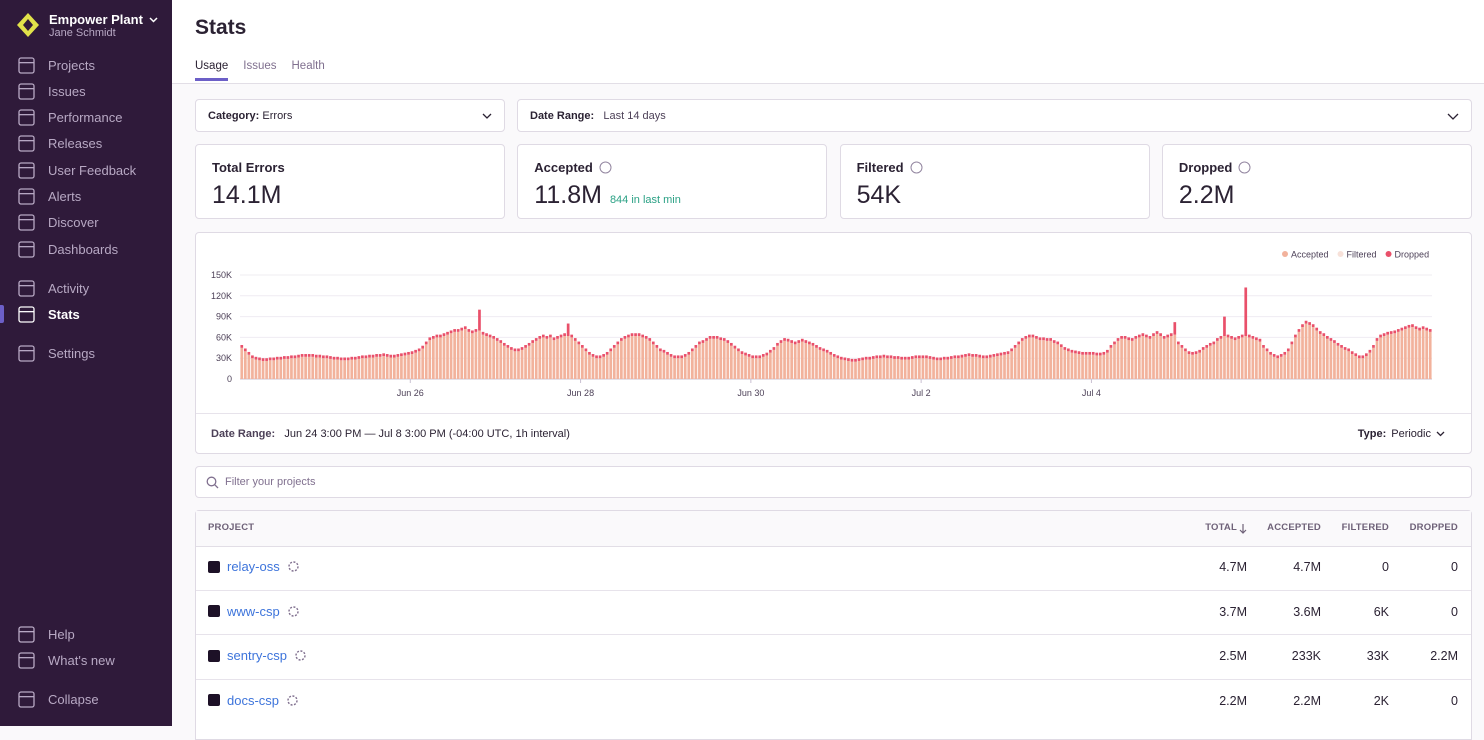  Describe the element at coordinates (66, 660) in the screenshot. I see `nav-item: What's new` at that location.